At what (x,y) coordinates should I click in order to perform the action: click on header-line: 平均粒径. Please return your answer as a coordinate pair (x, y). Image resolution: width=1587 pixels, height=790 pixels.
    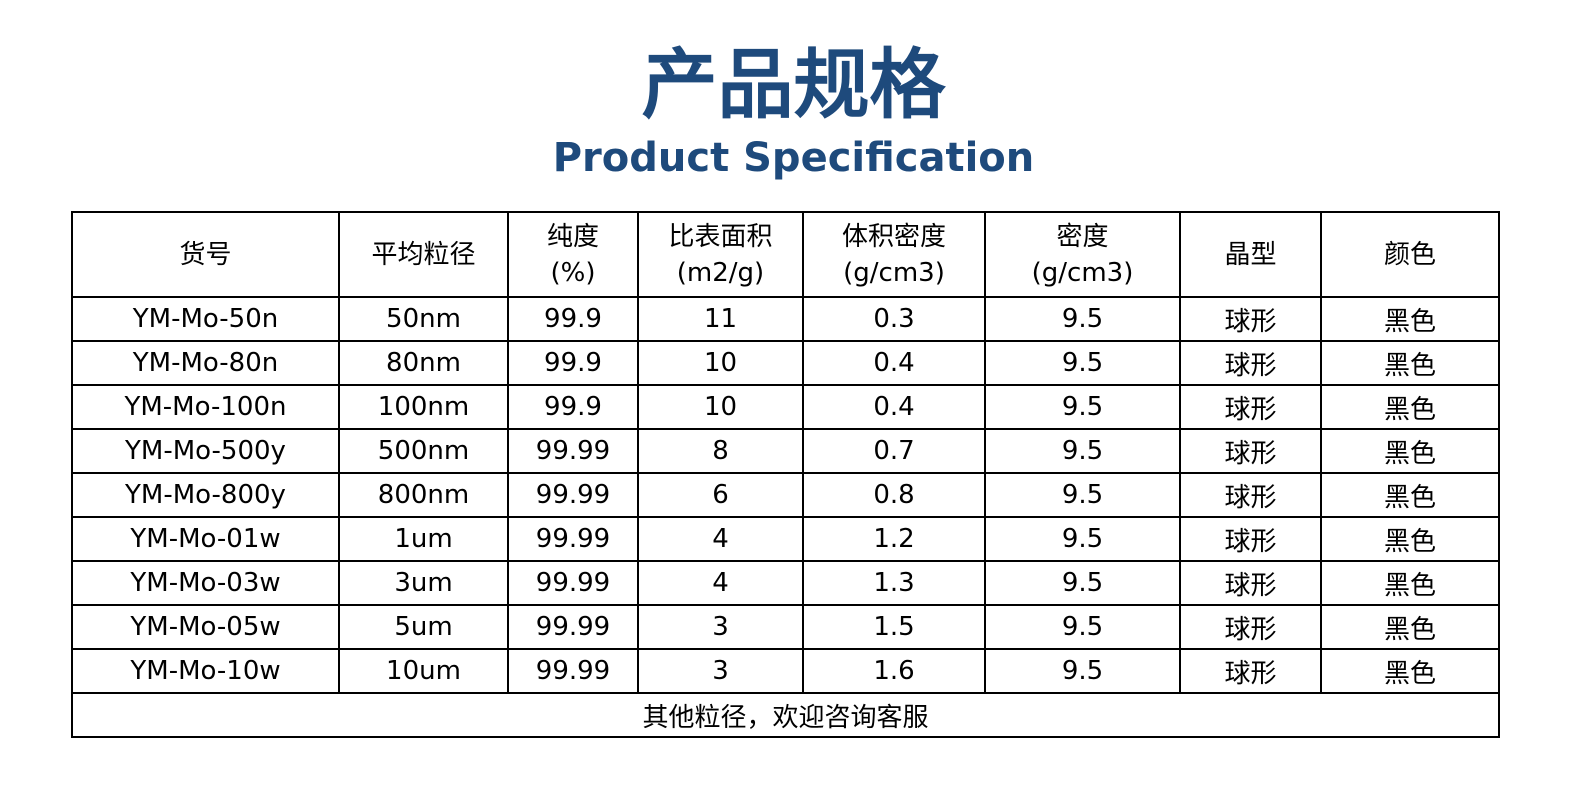
    Looking at the image, I should click on (423, 254).